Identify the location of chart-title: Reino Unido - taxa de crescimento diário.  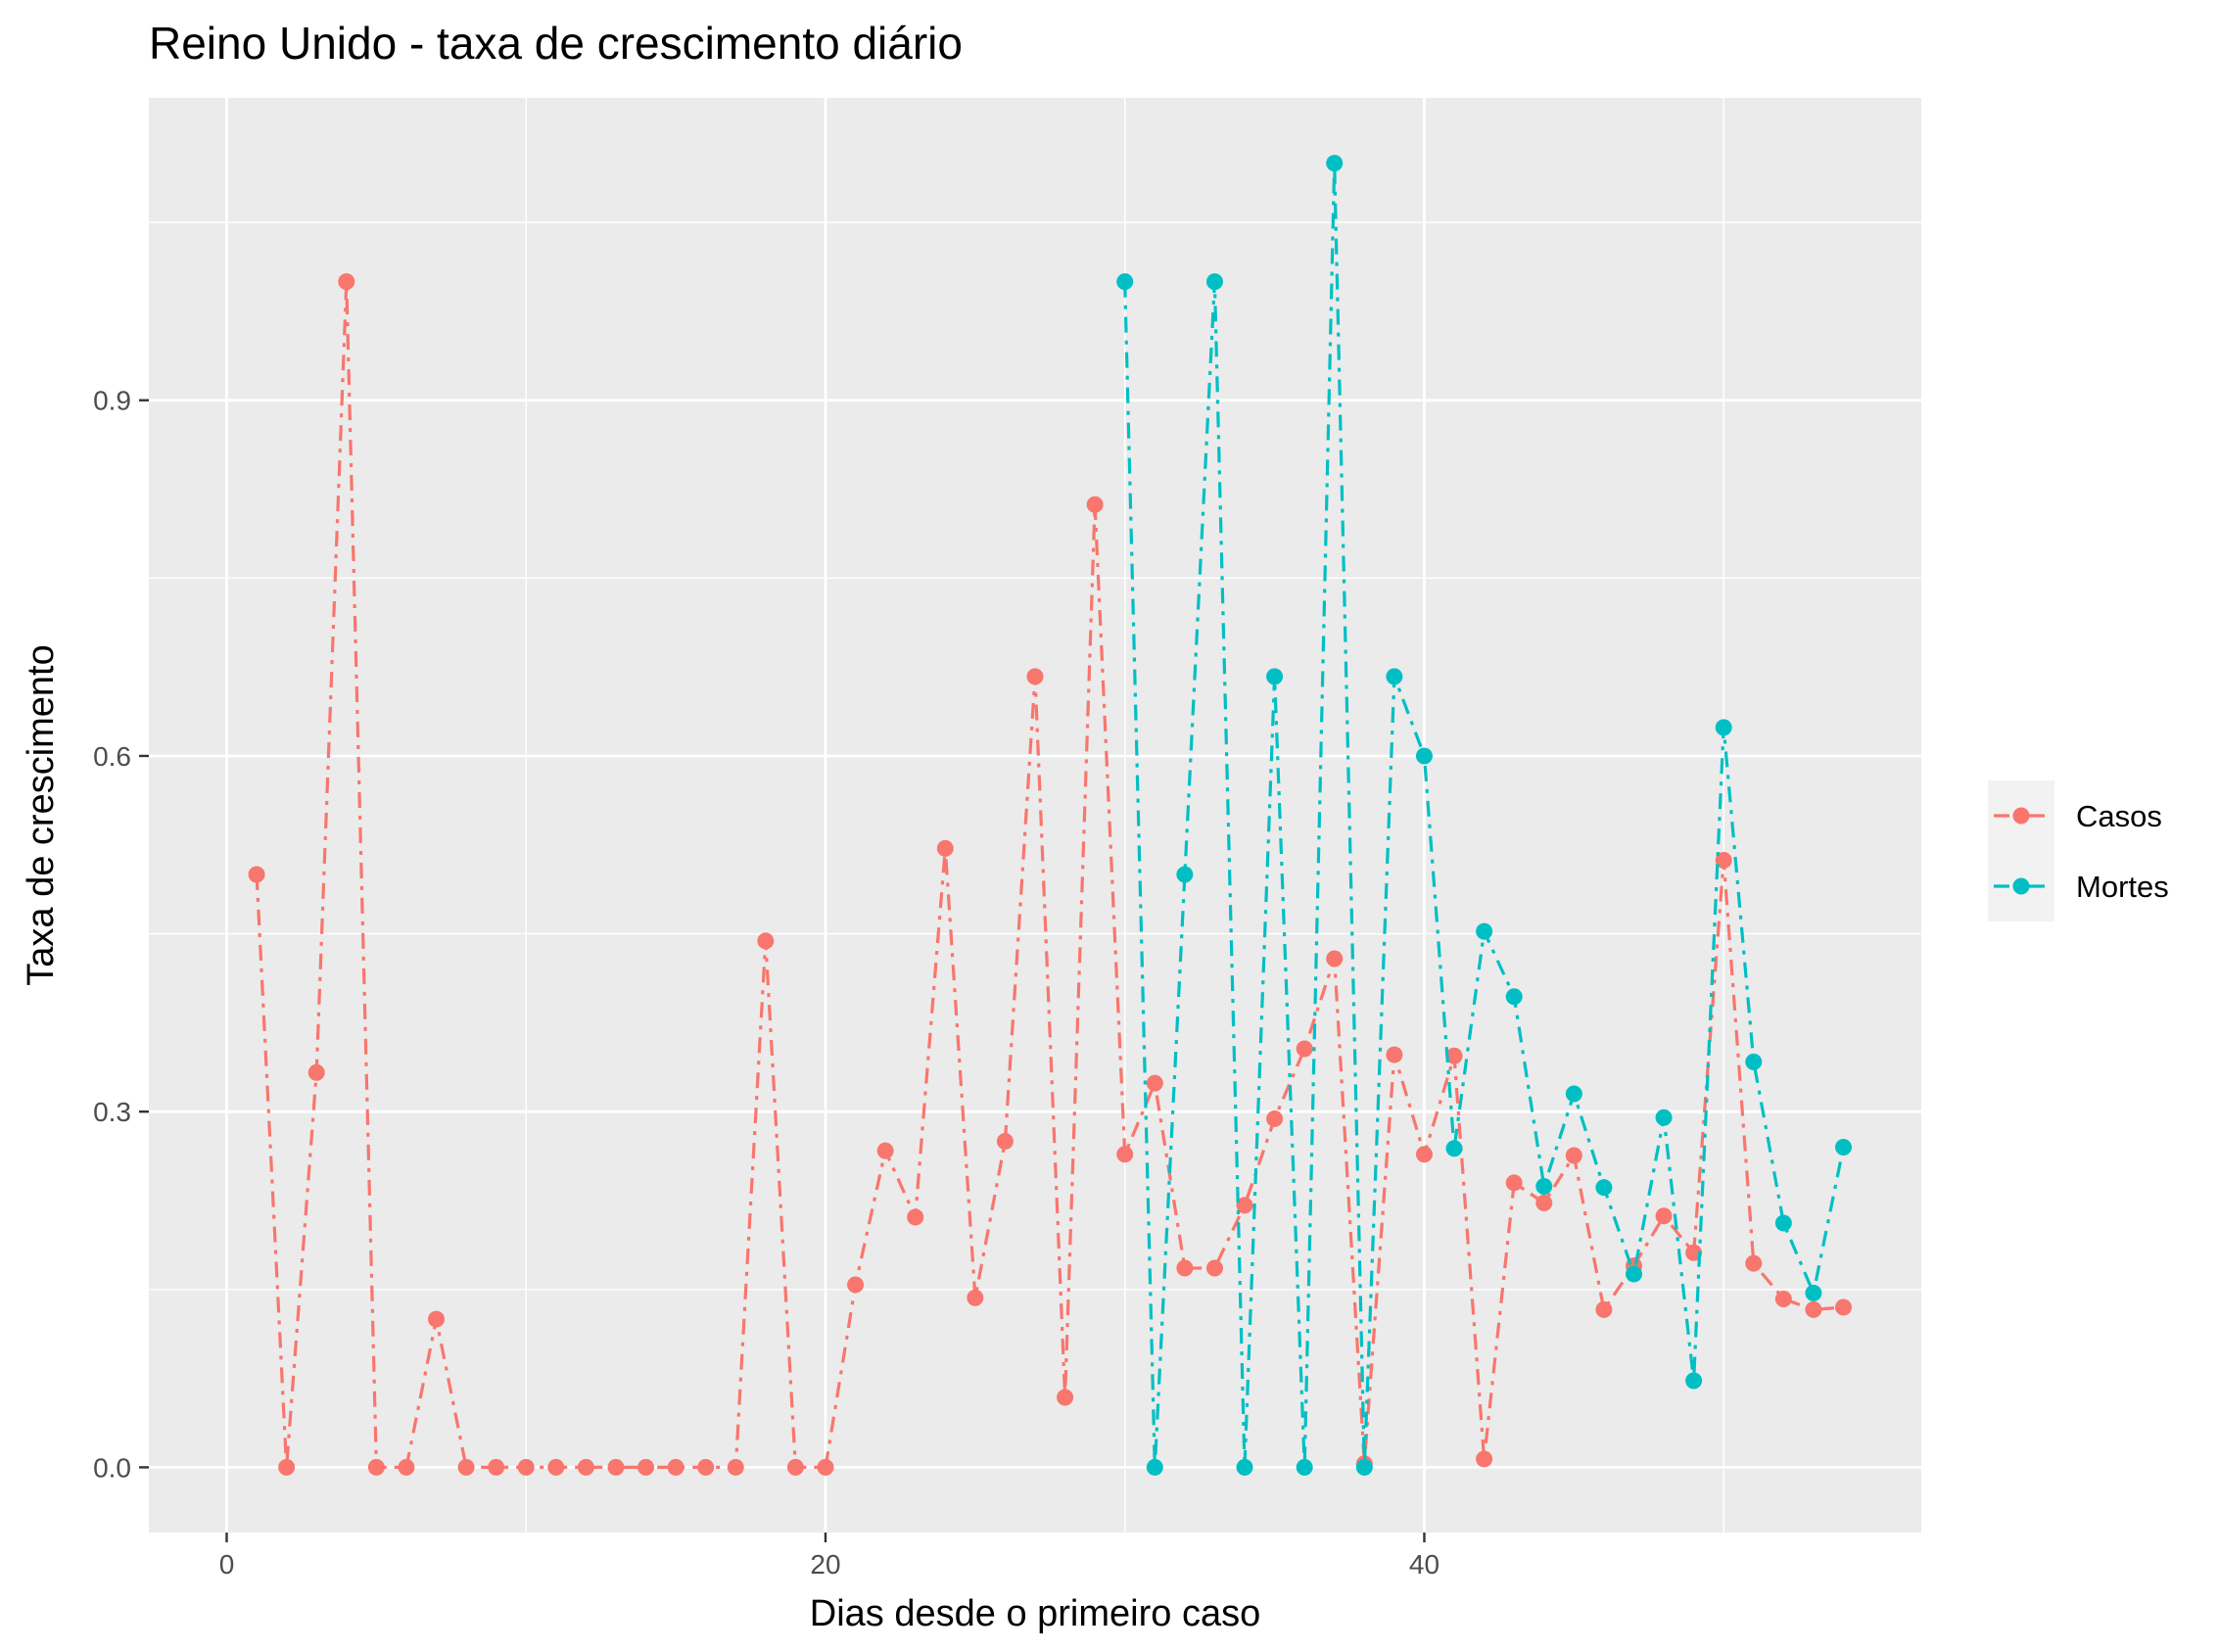
(556, 43).